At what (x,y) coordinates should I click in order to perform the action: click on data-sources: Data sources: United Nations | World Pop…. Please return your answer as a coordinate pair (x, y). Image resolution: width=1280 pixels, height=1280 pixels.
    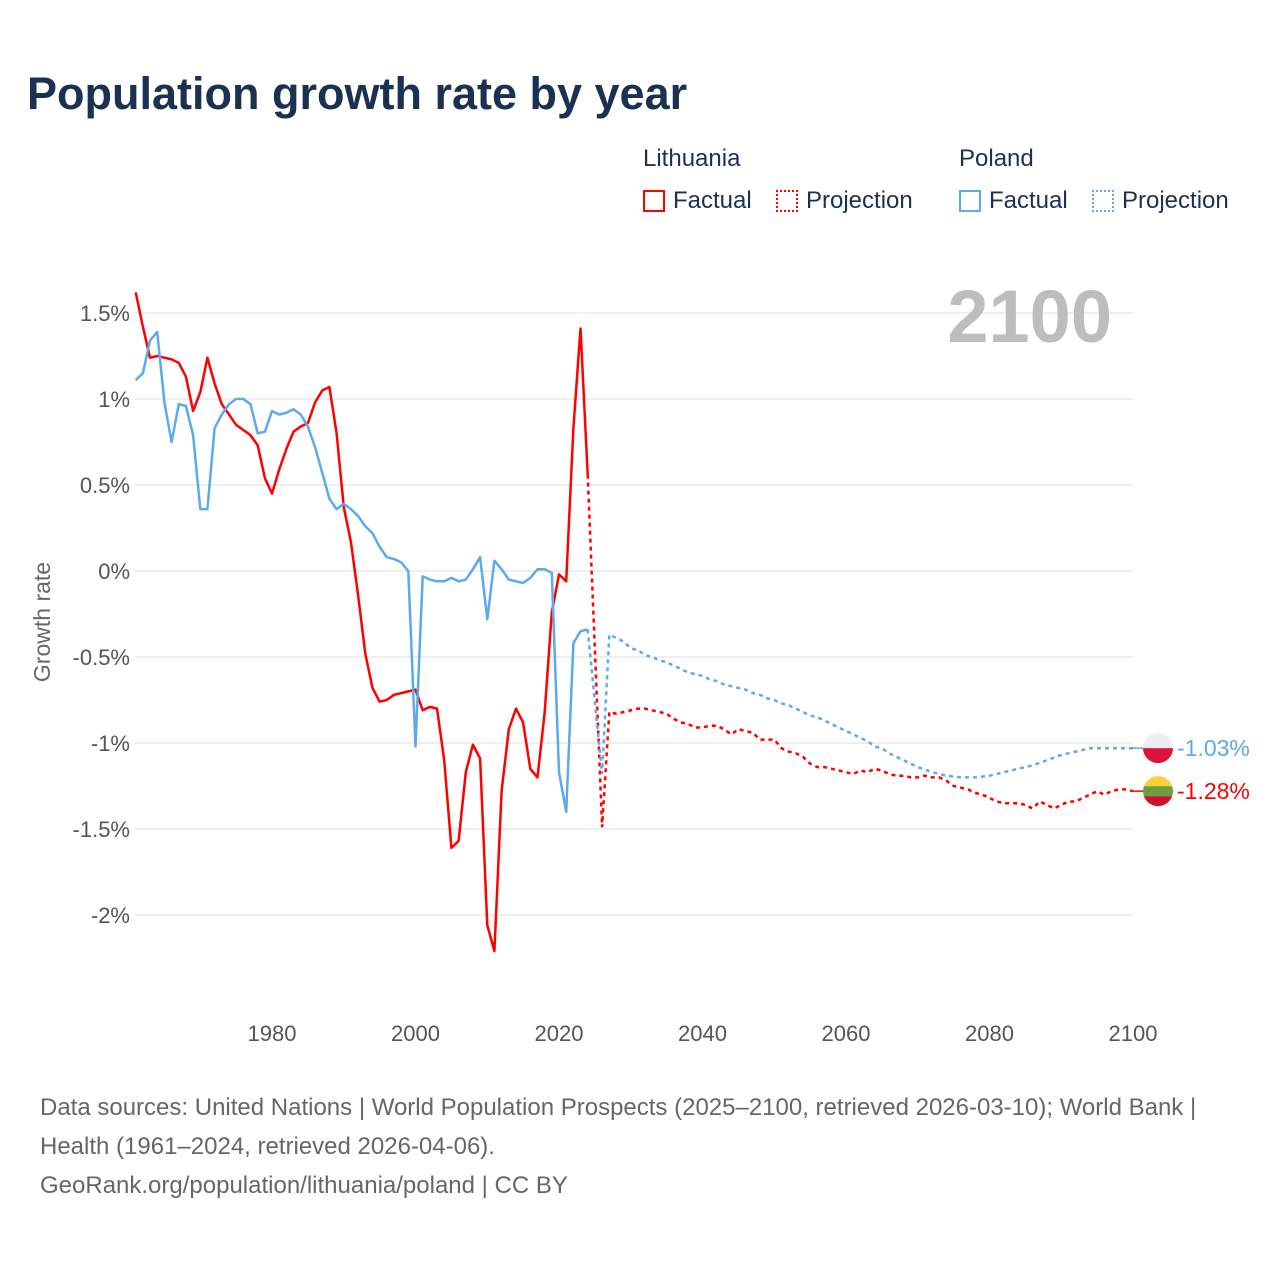
    Looking at the image, I should click on (618, 1127).